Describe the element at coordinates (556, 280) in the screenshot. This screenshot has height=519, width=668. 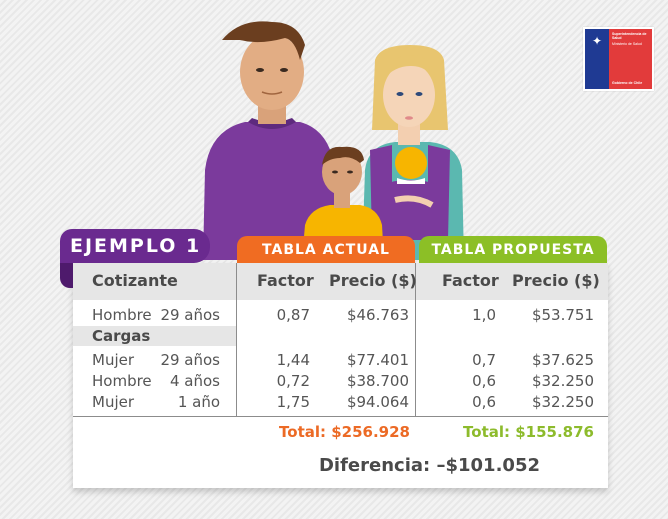
I see `header-precio-propuesta: Precio ($)` at that location.